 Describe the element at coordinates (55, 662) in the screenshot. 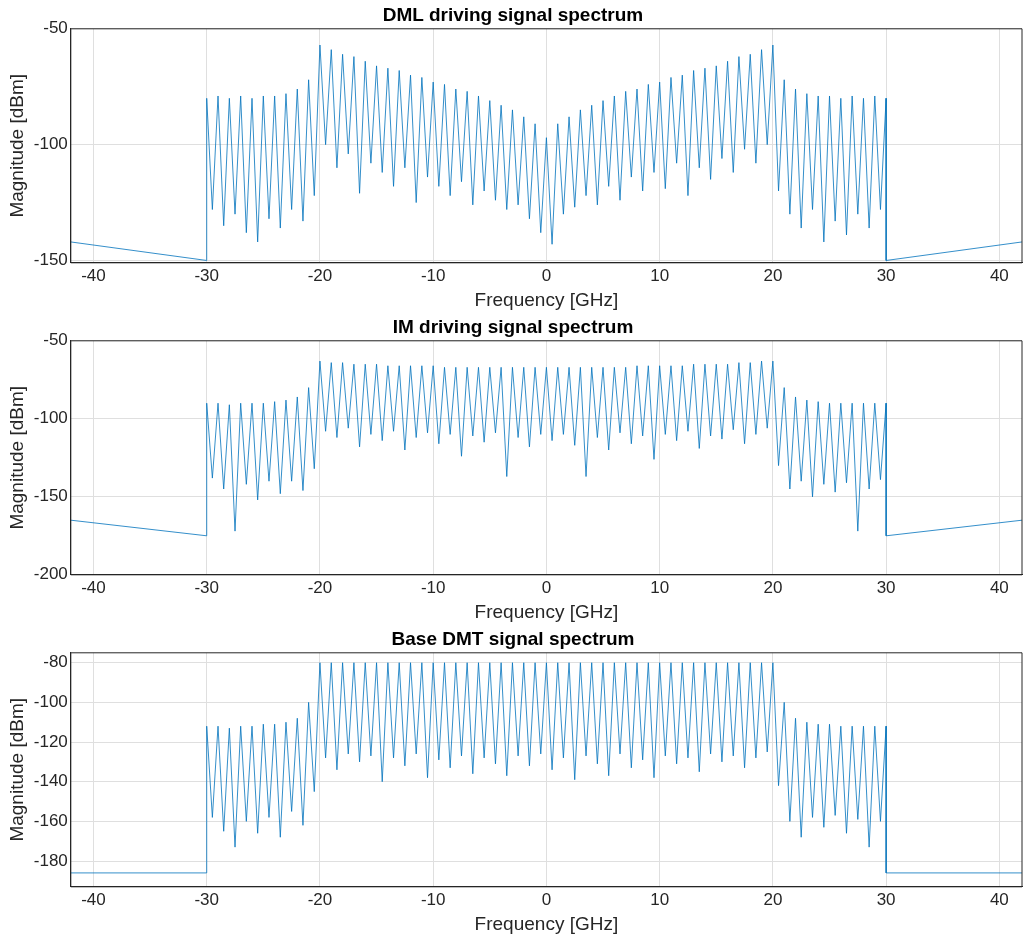

I see `y-tick-label: -80` at that location.